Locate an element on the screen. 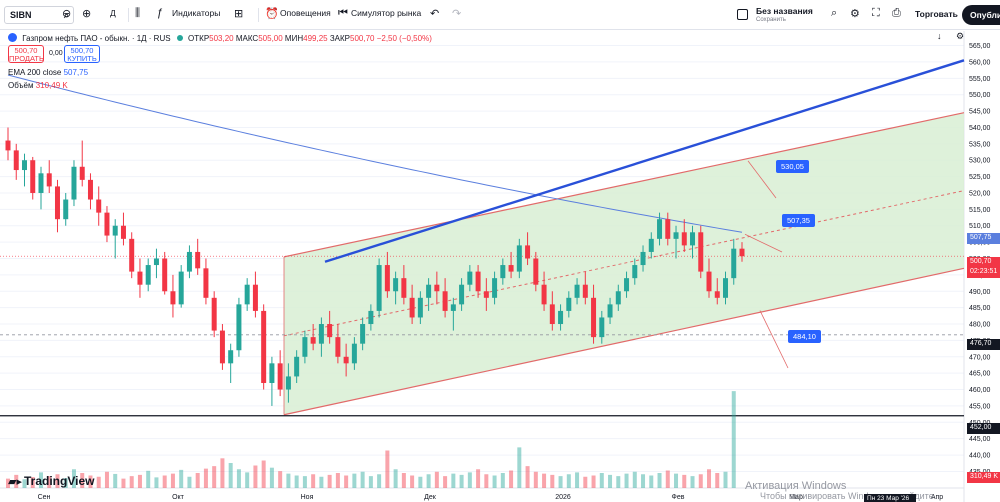 The width and height of the screenshot is (1000, 502). callout-middle: 507,35 is located at coordinates (798, 220).